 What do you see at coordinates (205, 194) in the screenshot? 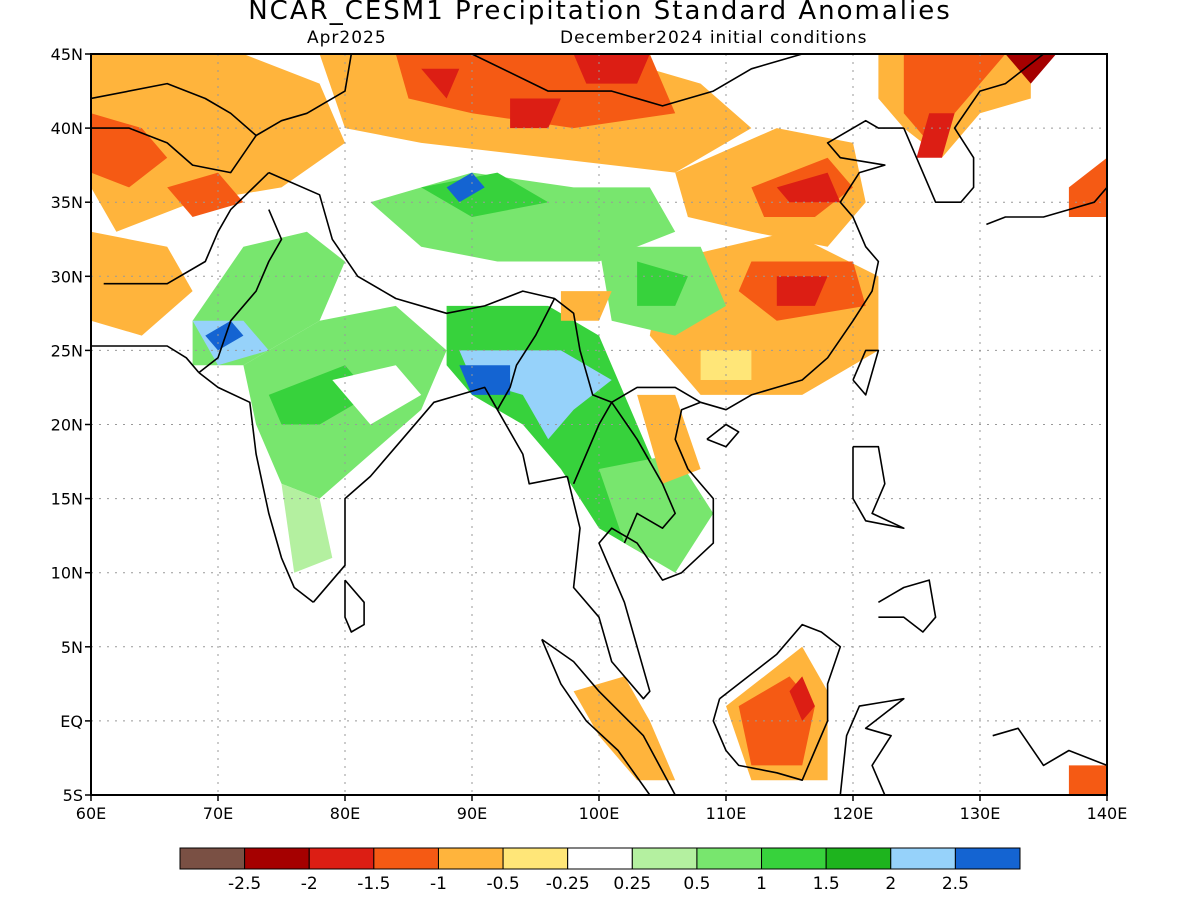
I see `region-afghanistan-drier` at bounding box center [205, 194].